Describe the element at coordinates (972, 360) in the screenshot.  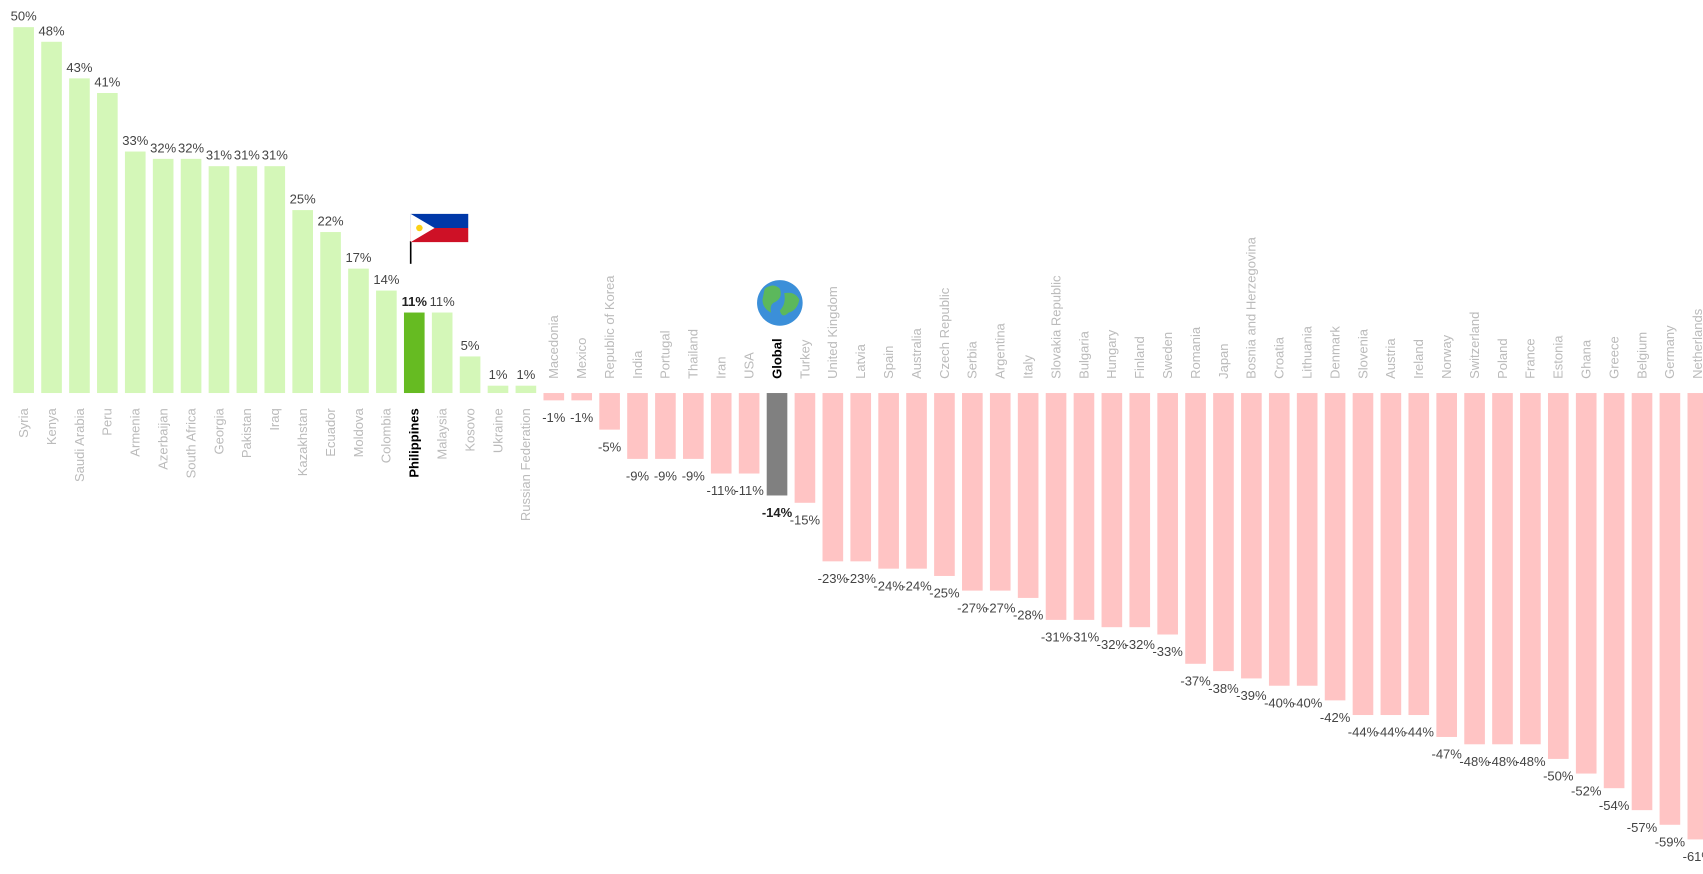
I see `category-label: Serbia` at that location.